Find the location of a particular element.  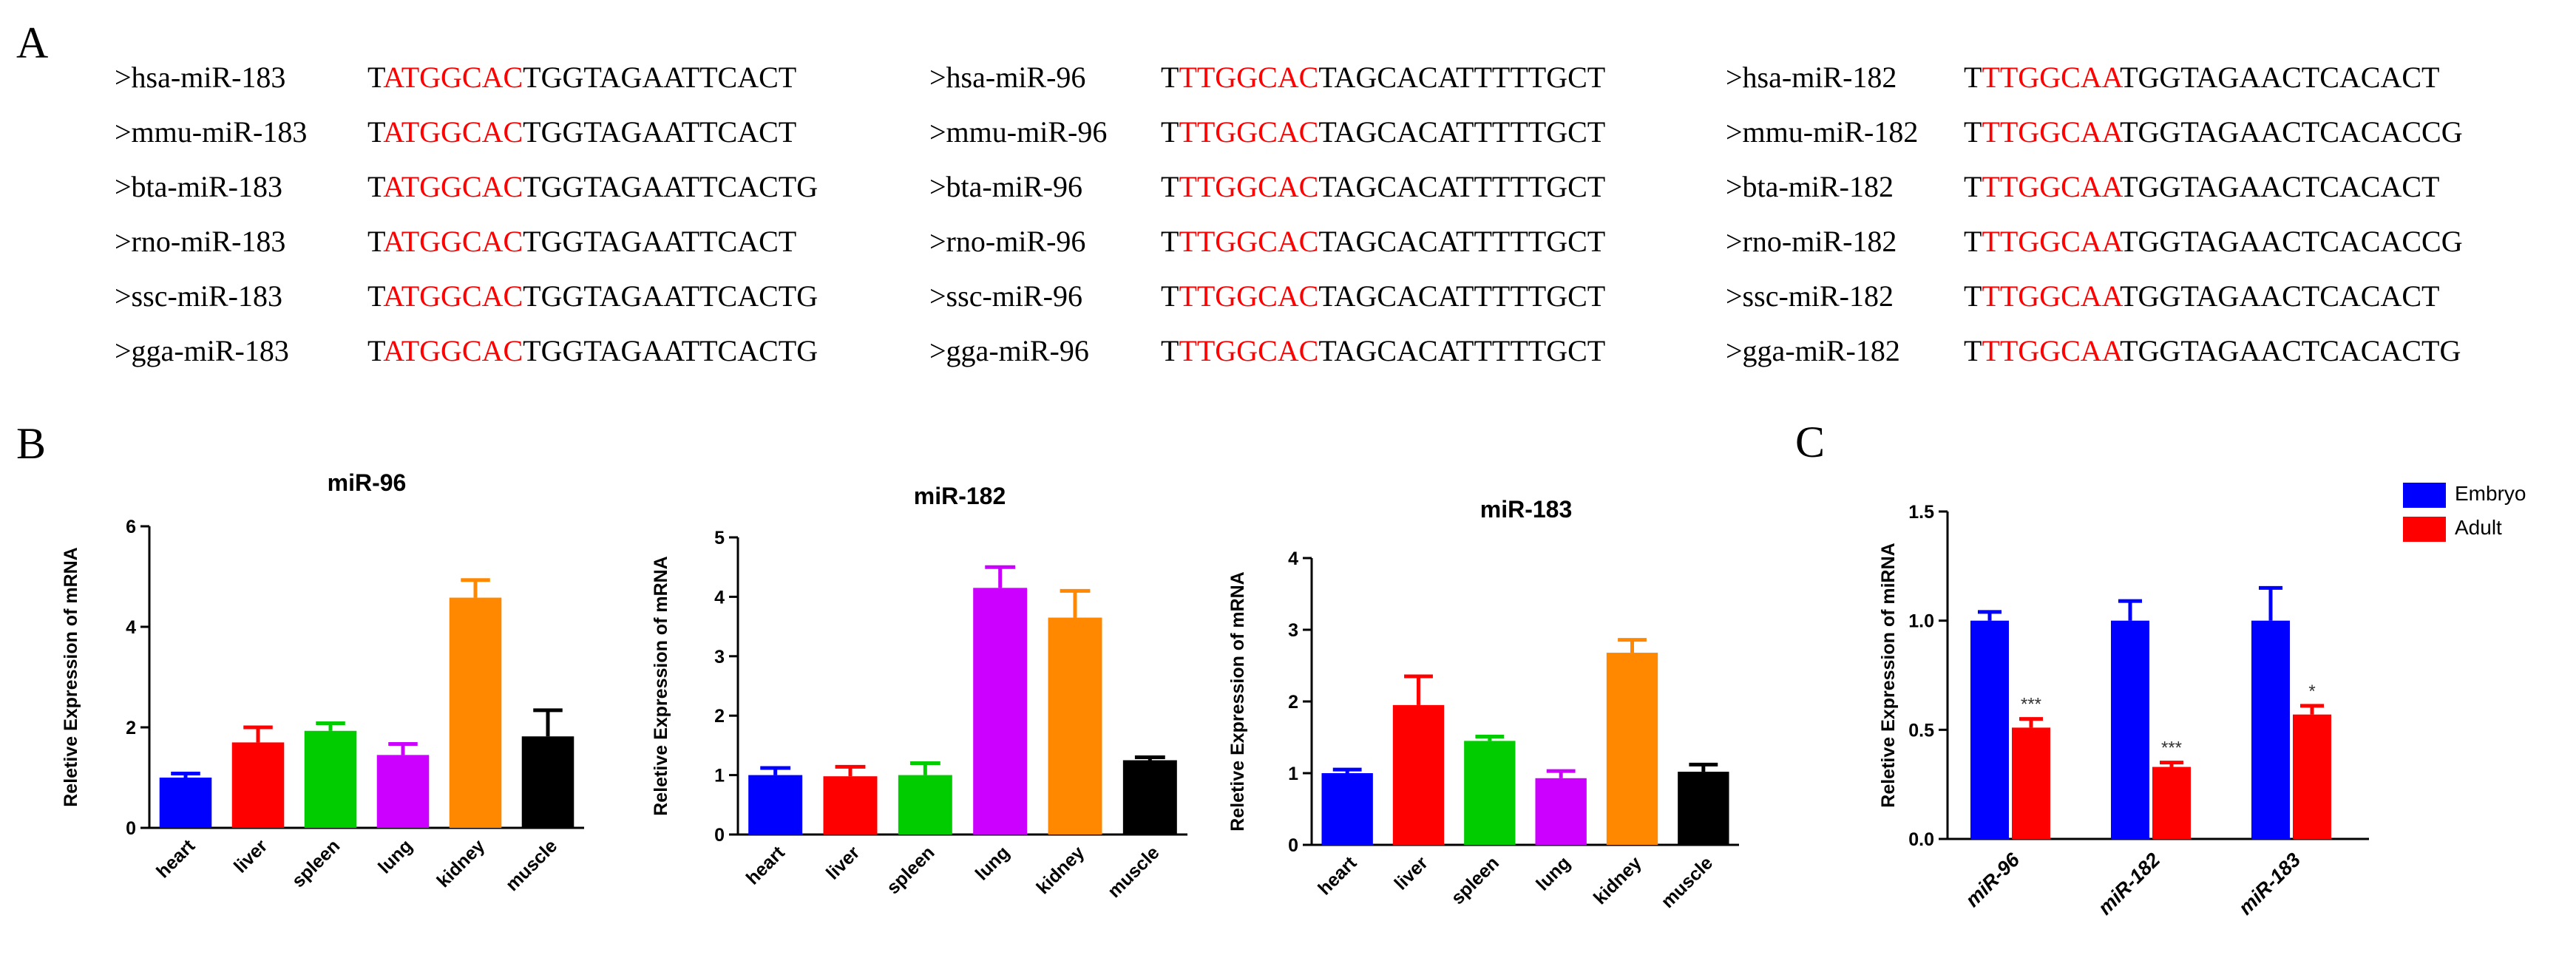

chart-title: miR-183 is located at coordinates (1526, 509).